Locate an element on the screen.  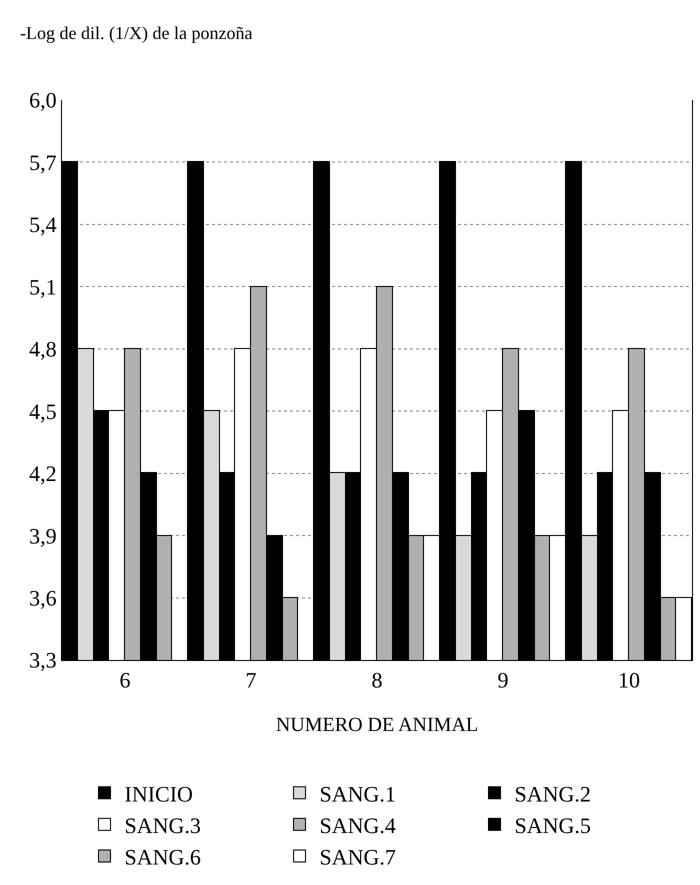
x-tick-label: 10 is located at coordinates (629, 679).